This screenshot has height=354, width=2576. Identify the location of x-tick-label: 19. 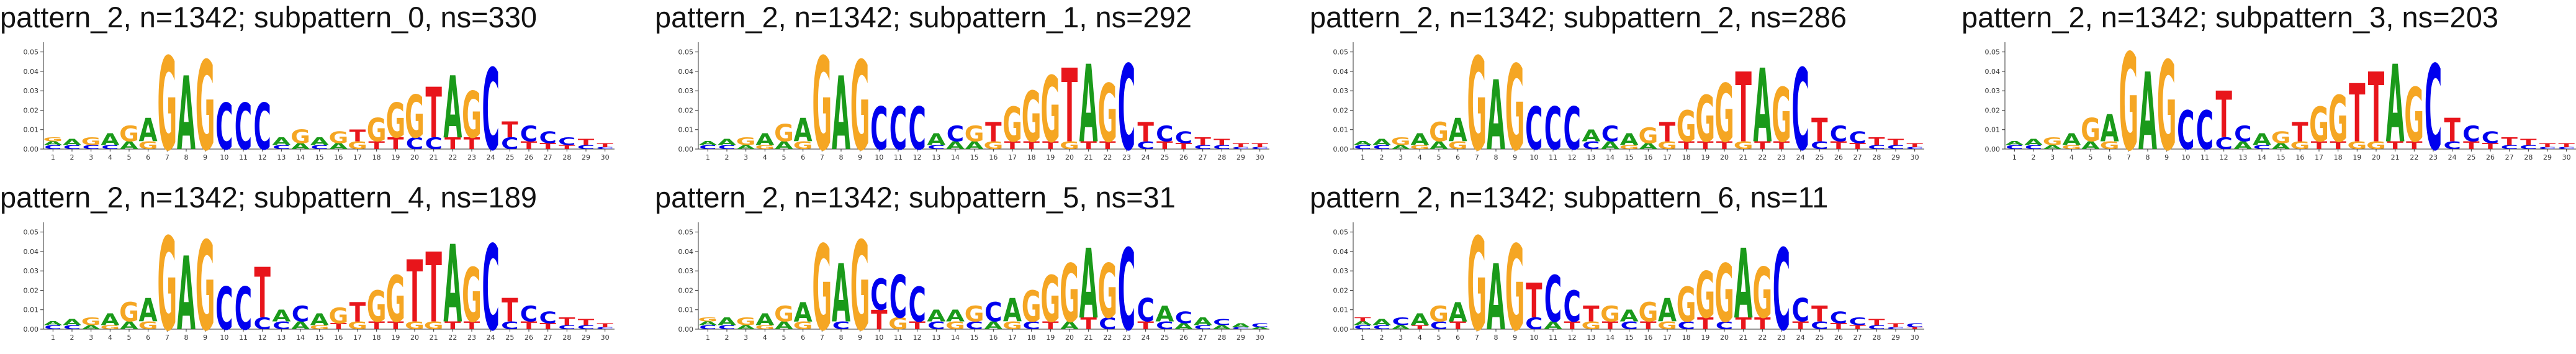
(395, 338).